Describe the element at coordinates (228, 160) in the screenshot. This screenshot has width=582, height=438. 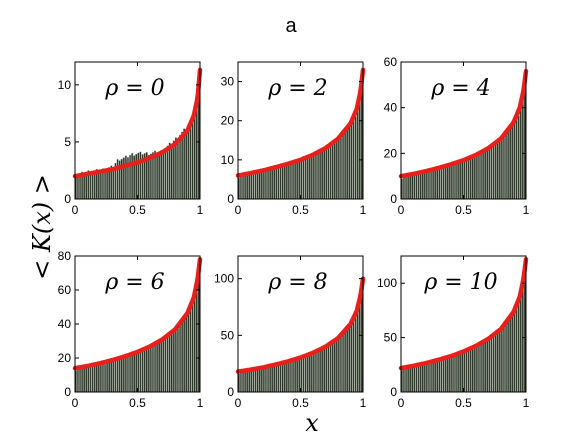
I see `y-tick-label: 10` at that location.